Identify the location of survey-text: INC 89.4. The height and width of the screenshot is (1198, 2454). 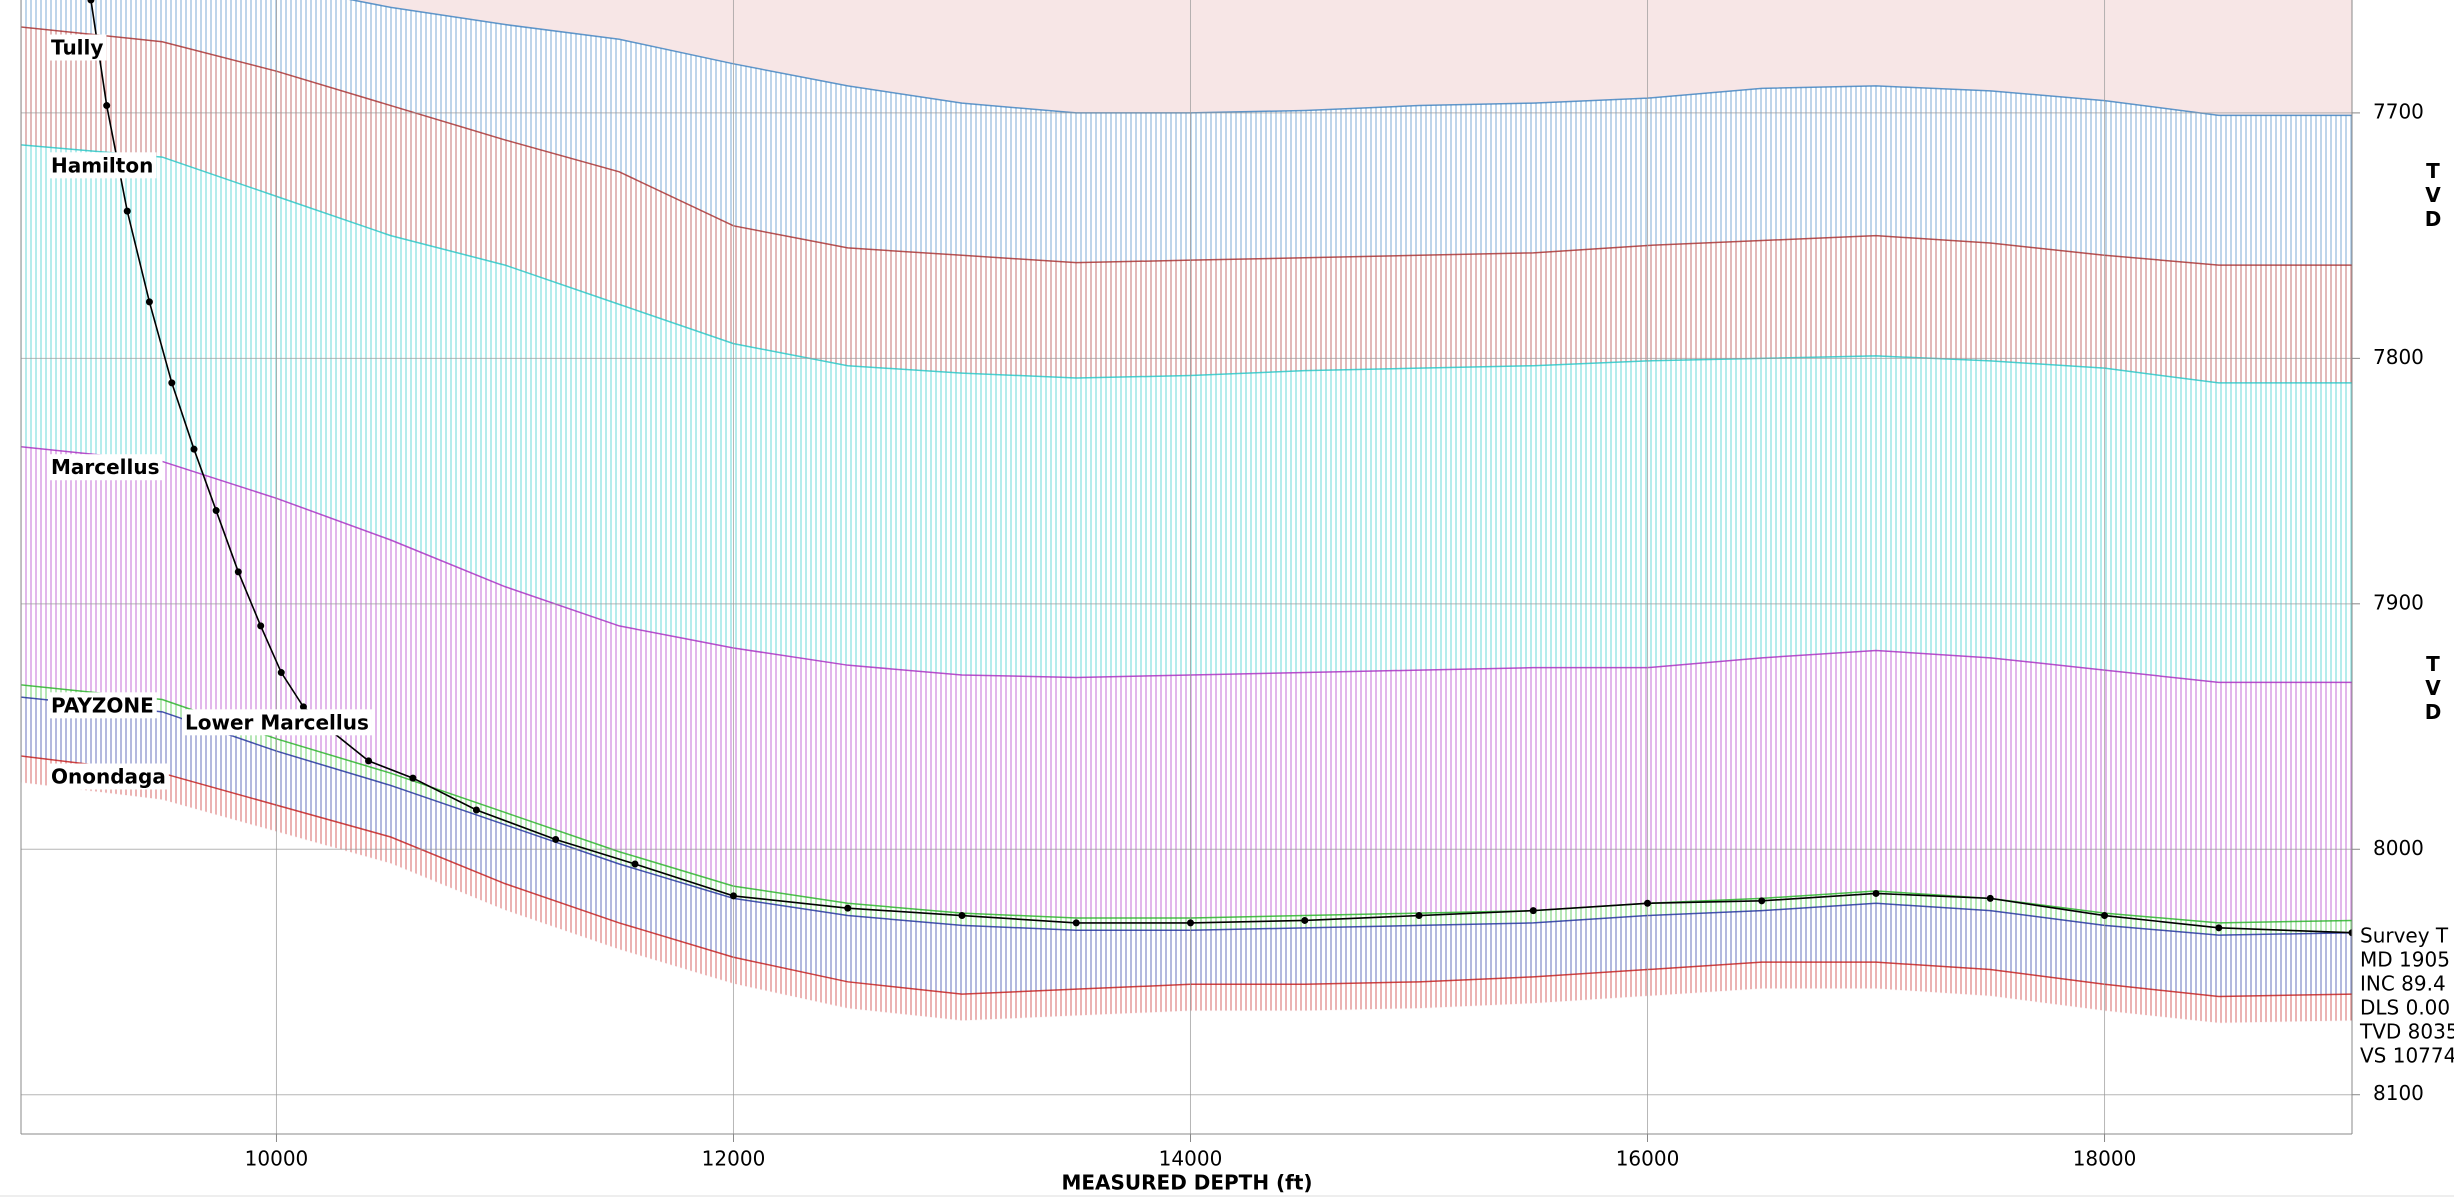
(2403, 984).